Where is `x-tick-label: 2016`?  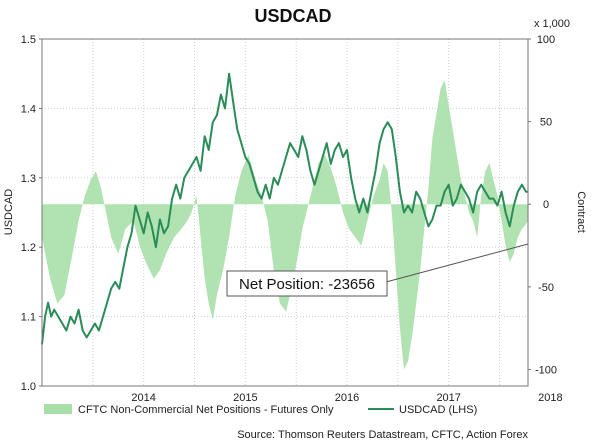
x-tick-label: 2016 is located at coordinates (347, 398).